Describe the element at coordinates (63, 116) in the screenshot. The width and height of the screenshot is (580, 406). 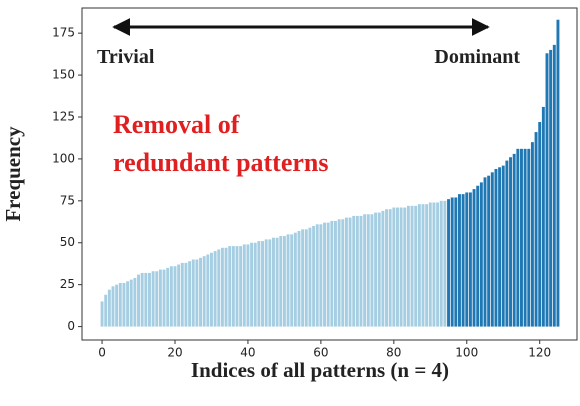
I see `y-tick-label: 125` at that location.